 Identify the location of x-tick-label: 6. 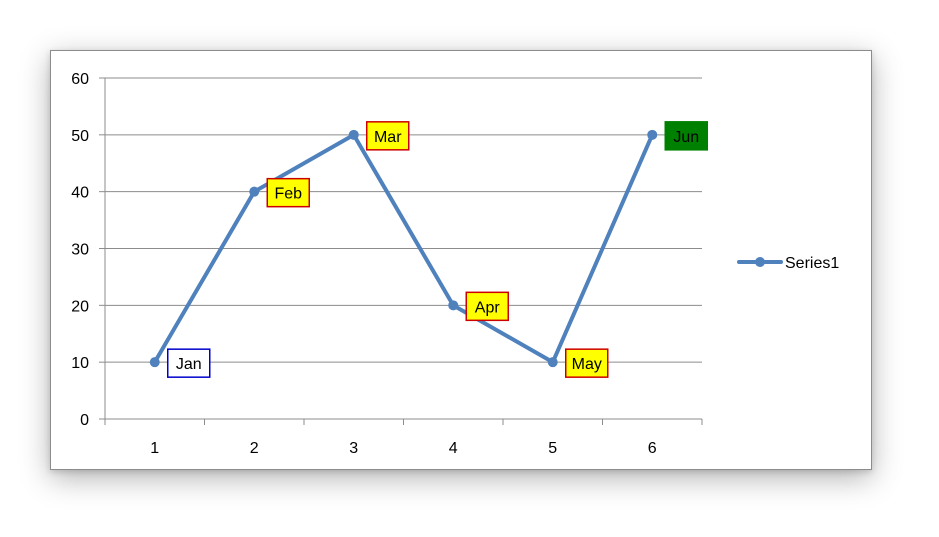
(652, 448).